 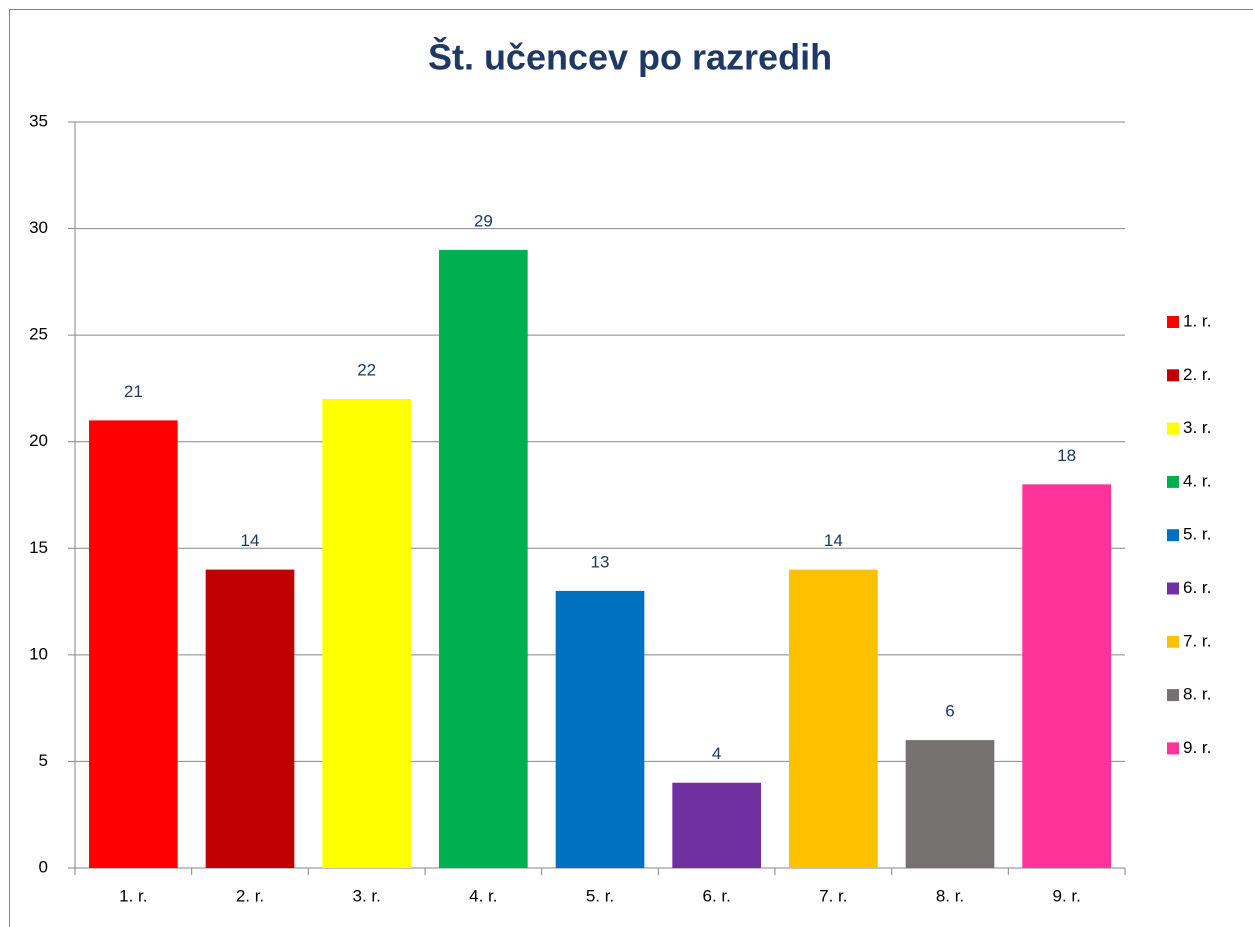 I want to click on x-tick-label: 4. r., so click(x=483, y=895).